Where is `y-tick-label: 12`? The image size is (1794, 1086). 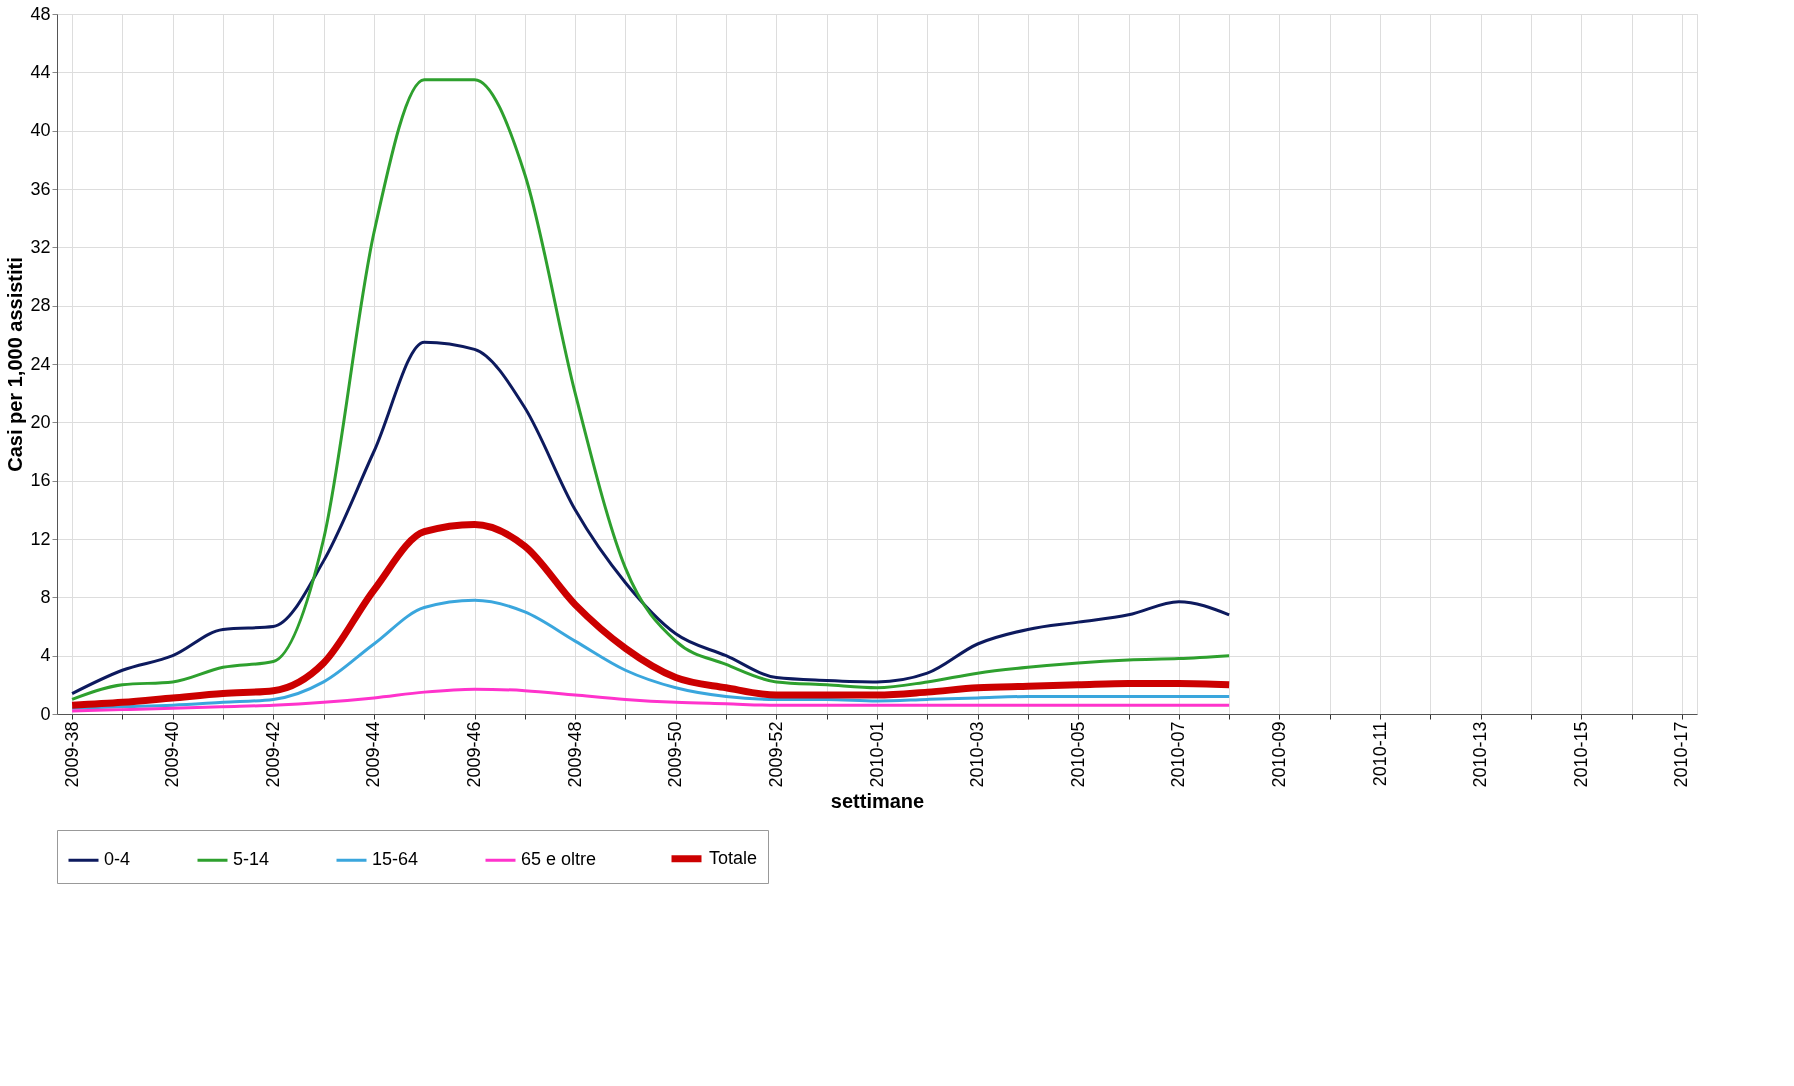
y-tick-label: 12 is located at coordinates (40, 538).